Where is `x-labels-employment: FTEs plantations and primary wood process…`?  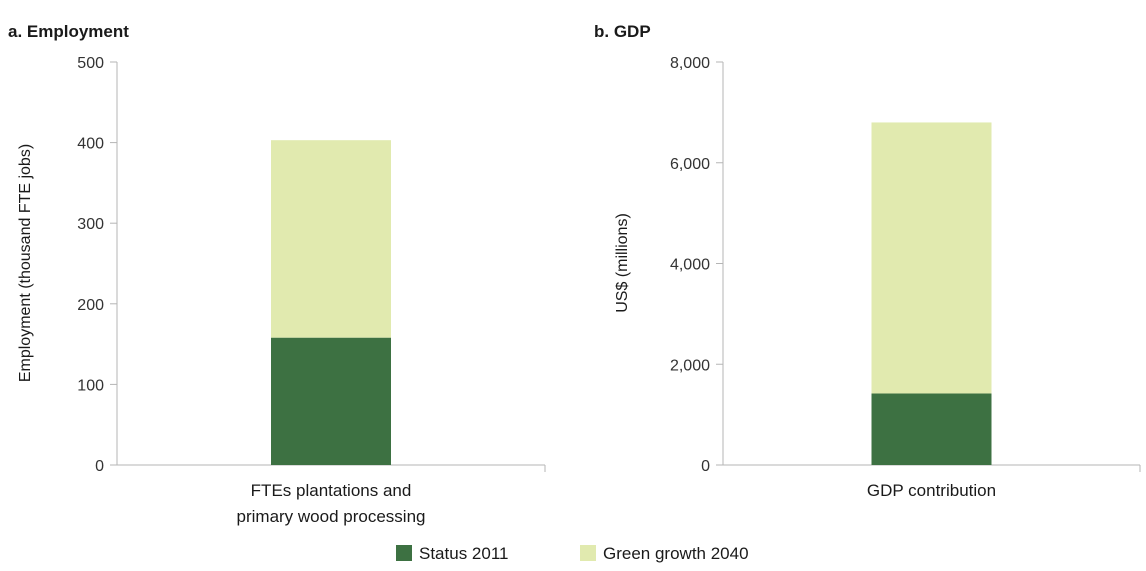
x-labels-employment: FTEs plantations and primary wood process… is located at coordinates (331, 503).